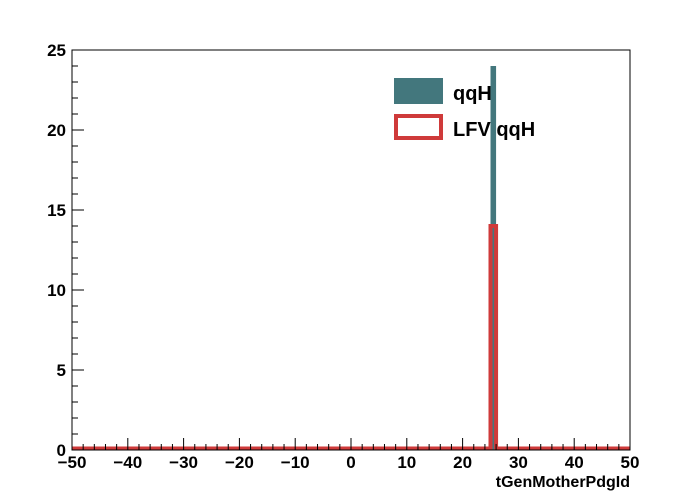 This screenshot has width=700, height=500. Describe the element at coordinates (406, 462) in the screenshot. I see `x-tick-label: 10` at that location.